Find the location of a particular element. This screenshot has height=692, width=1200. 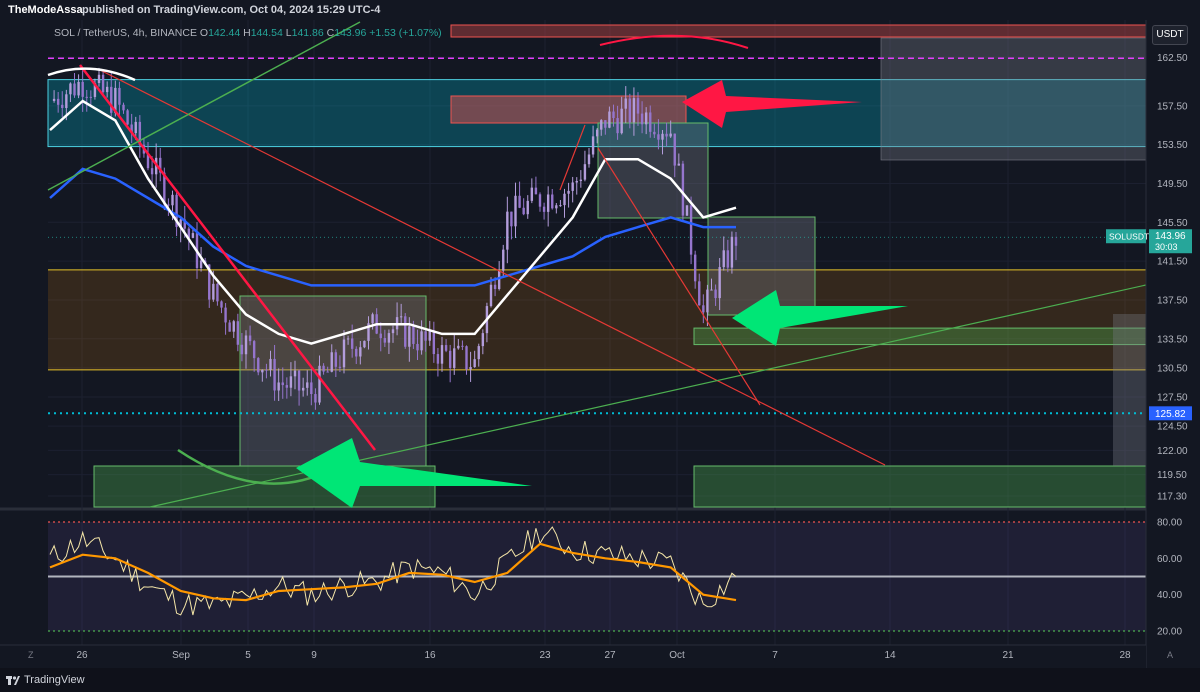

ema-slow-line is located at coordinates (392, 227).